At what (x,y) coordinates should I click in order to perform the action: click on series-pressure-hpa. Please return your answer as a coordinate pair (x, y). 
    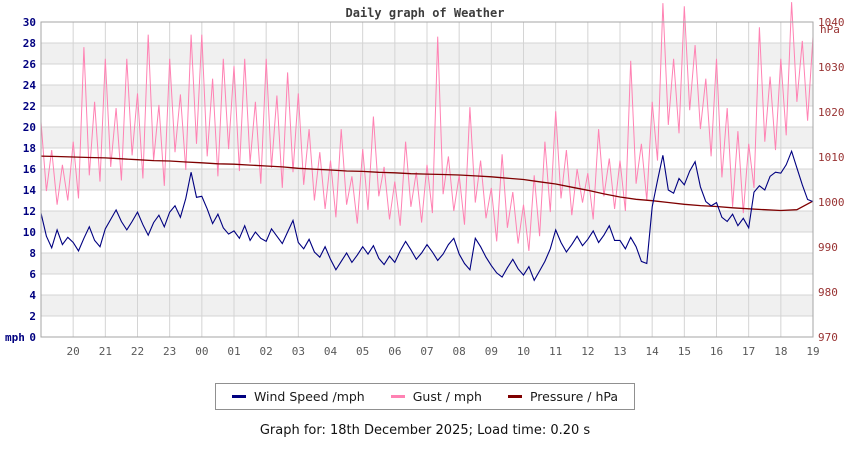
    Looking at the image, I should click on (427, 183).